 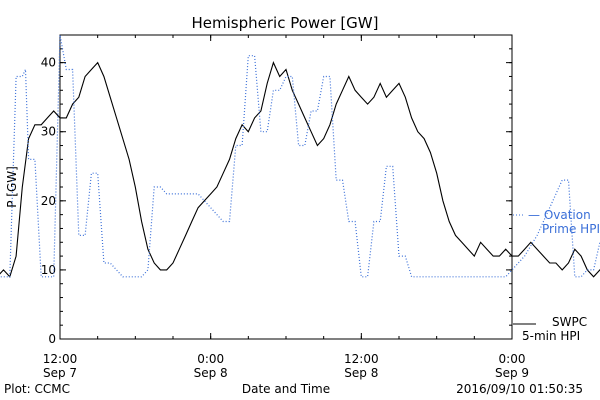 I want to click on legend-ovation-label-2: Prime HPI, so click(x=571, y=229).